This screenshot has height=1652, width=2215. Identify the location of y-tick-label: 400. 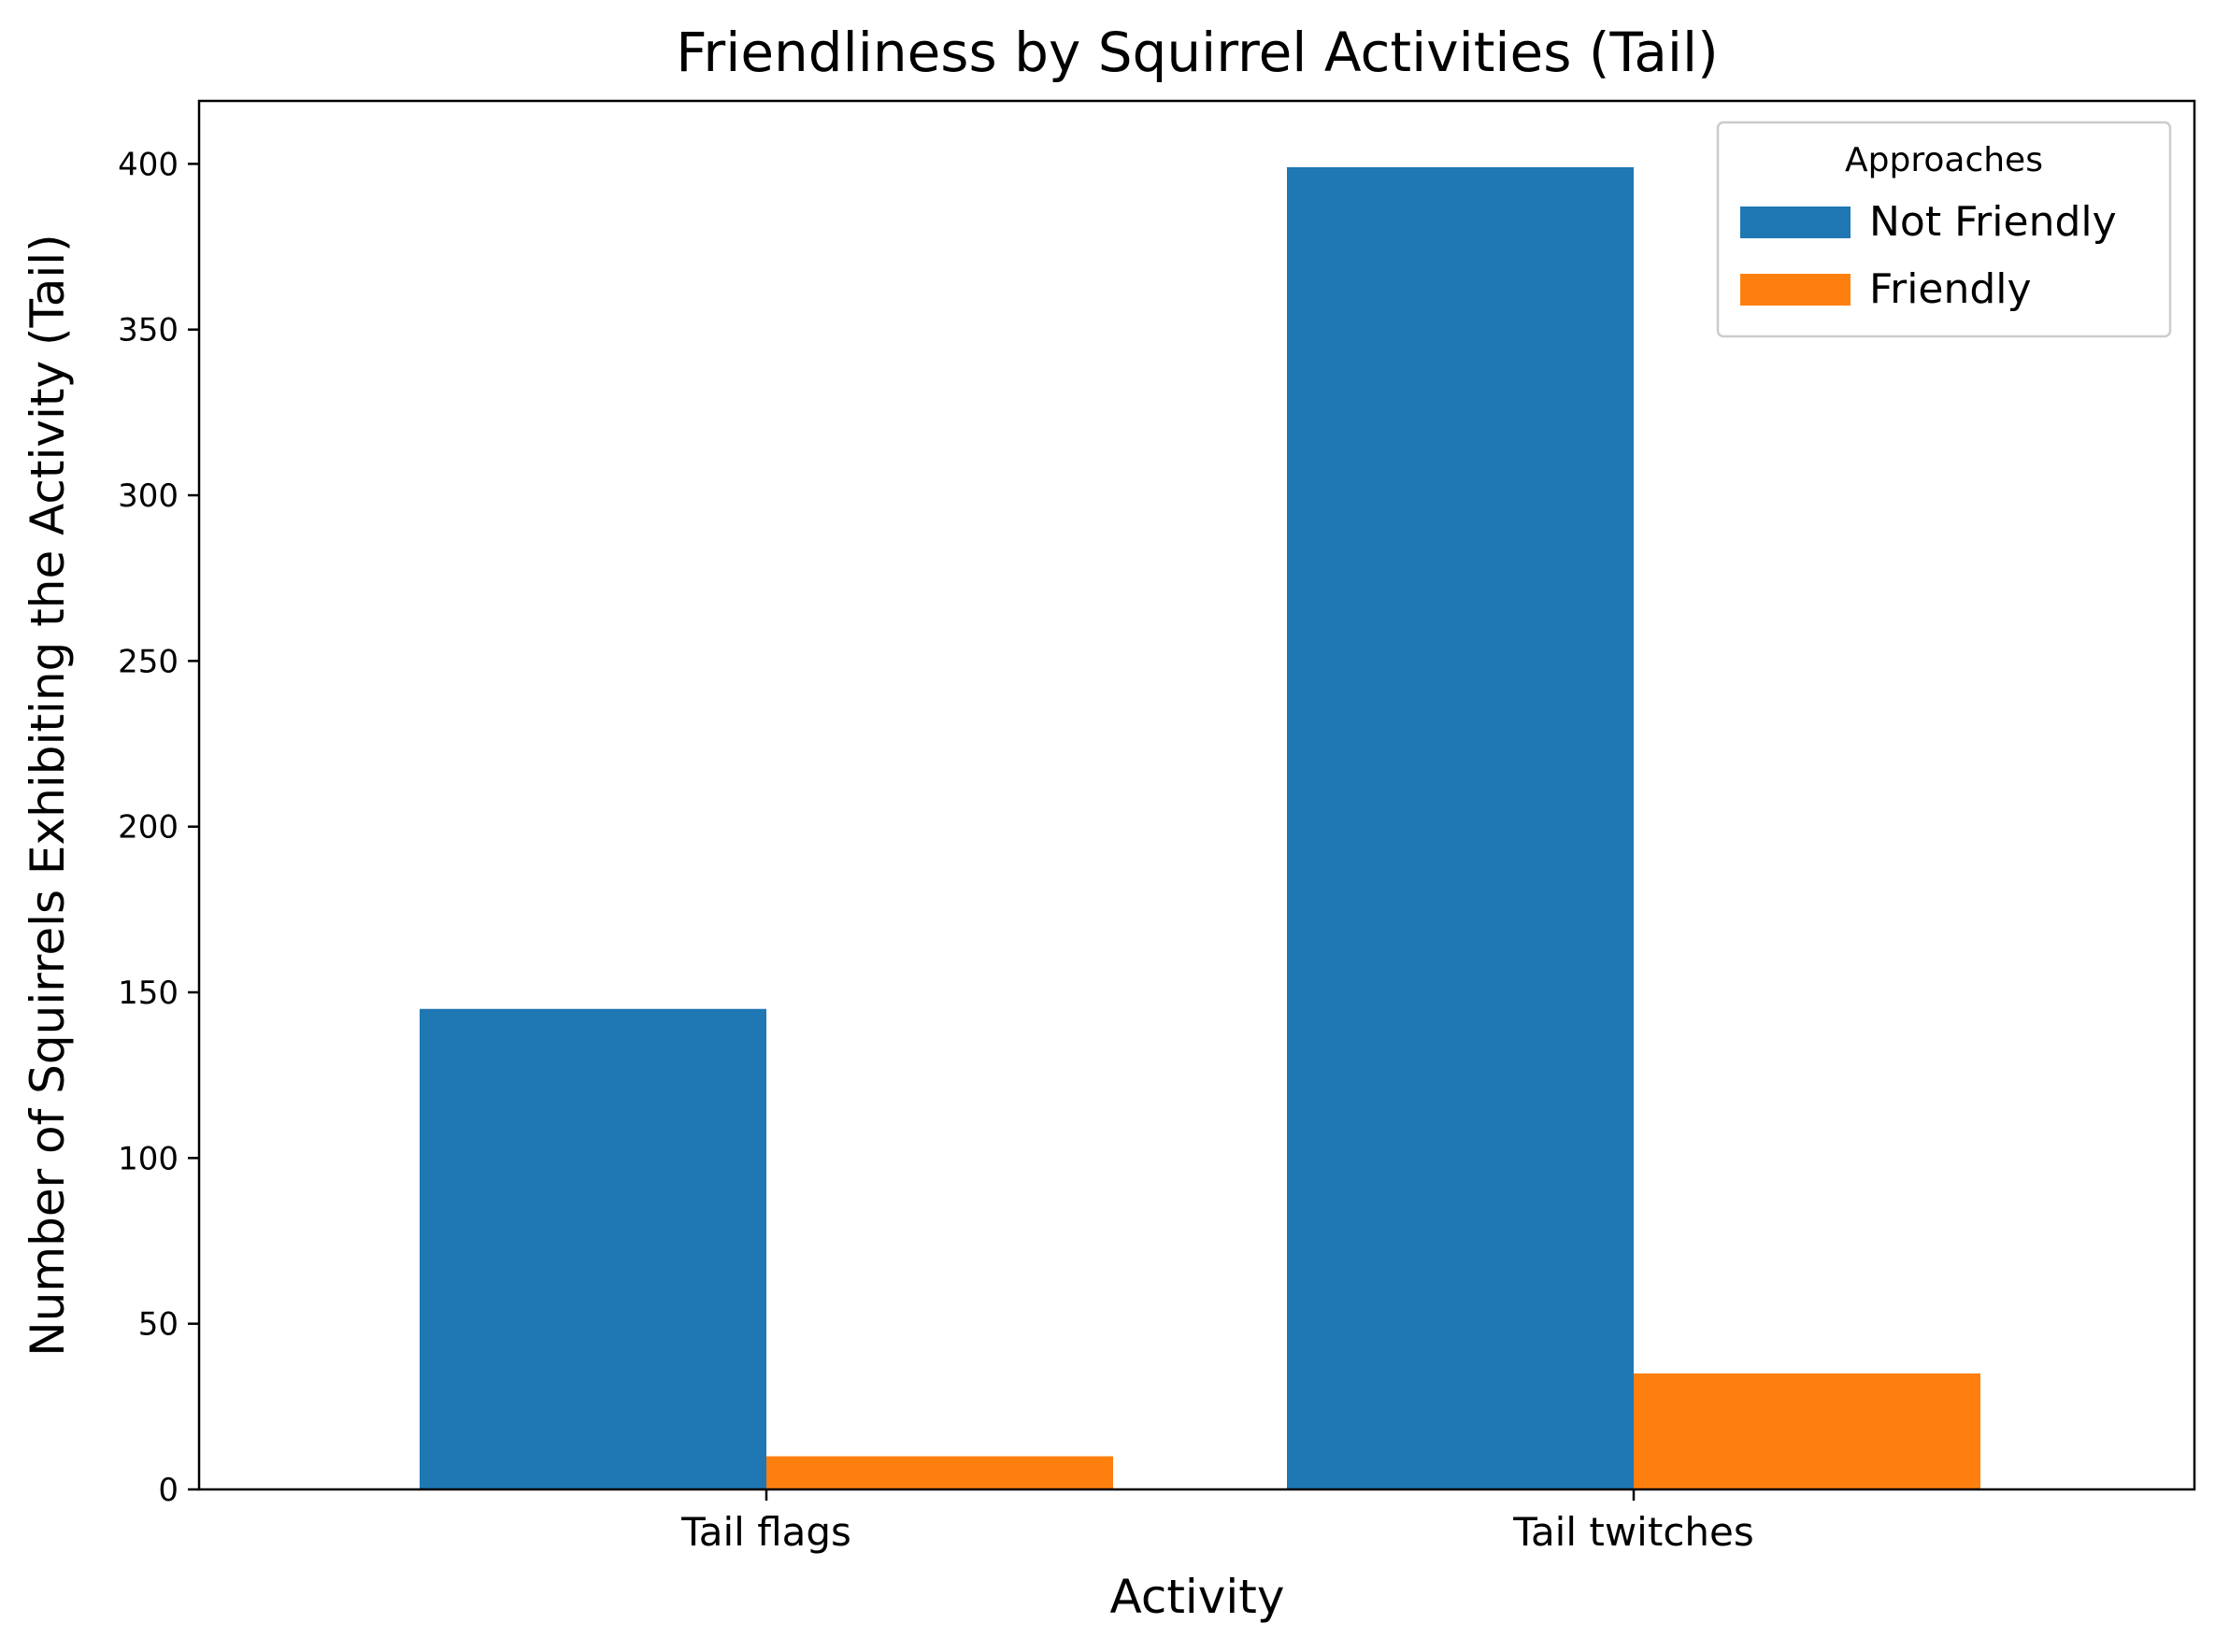
(149, 164).